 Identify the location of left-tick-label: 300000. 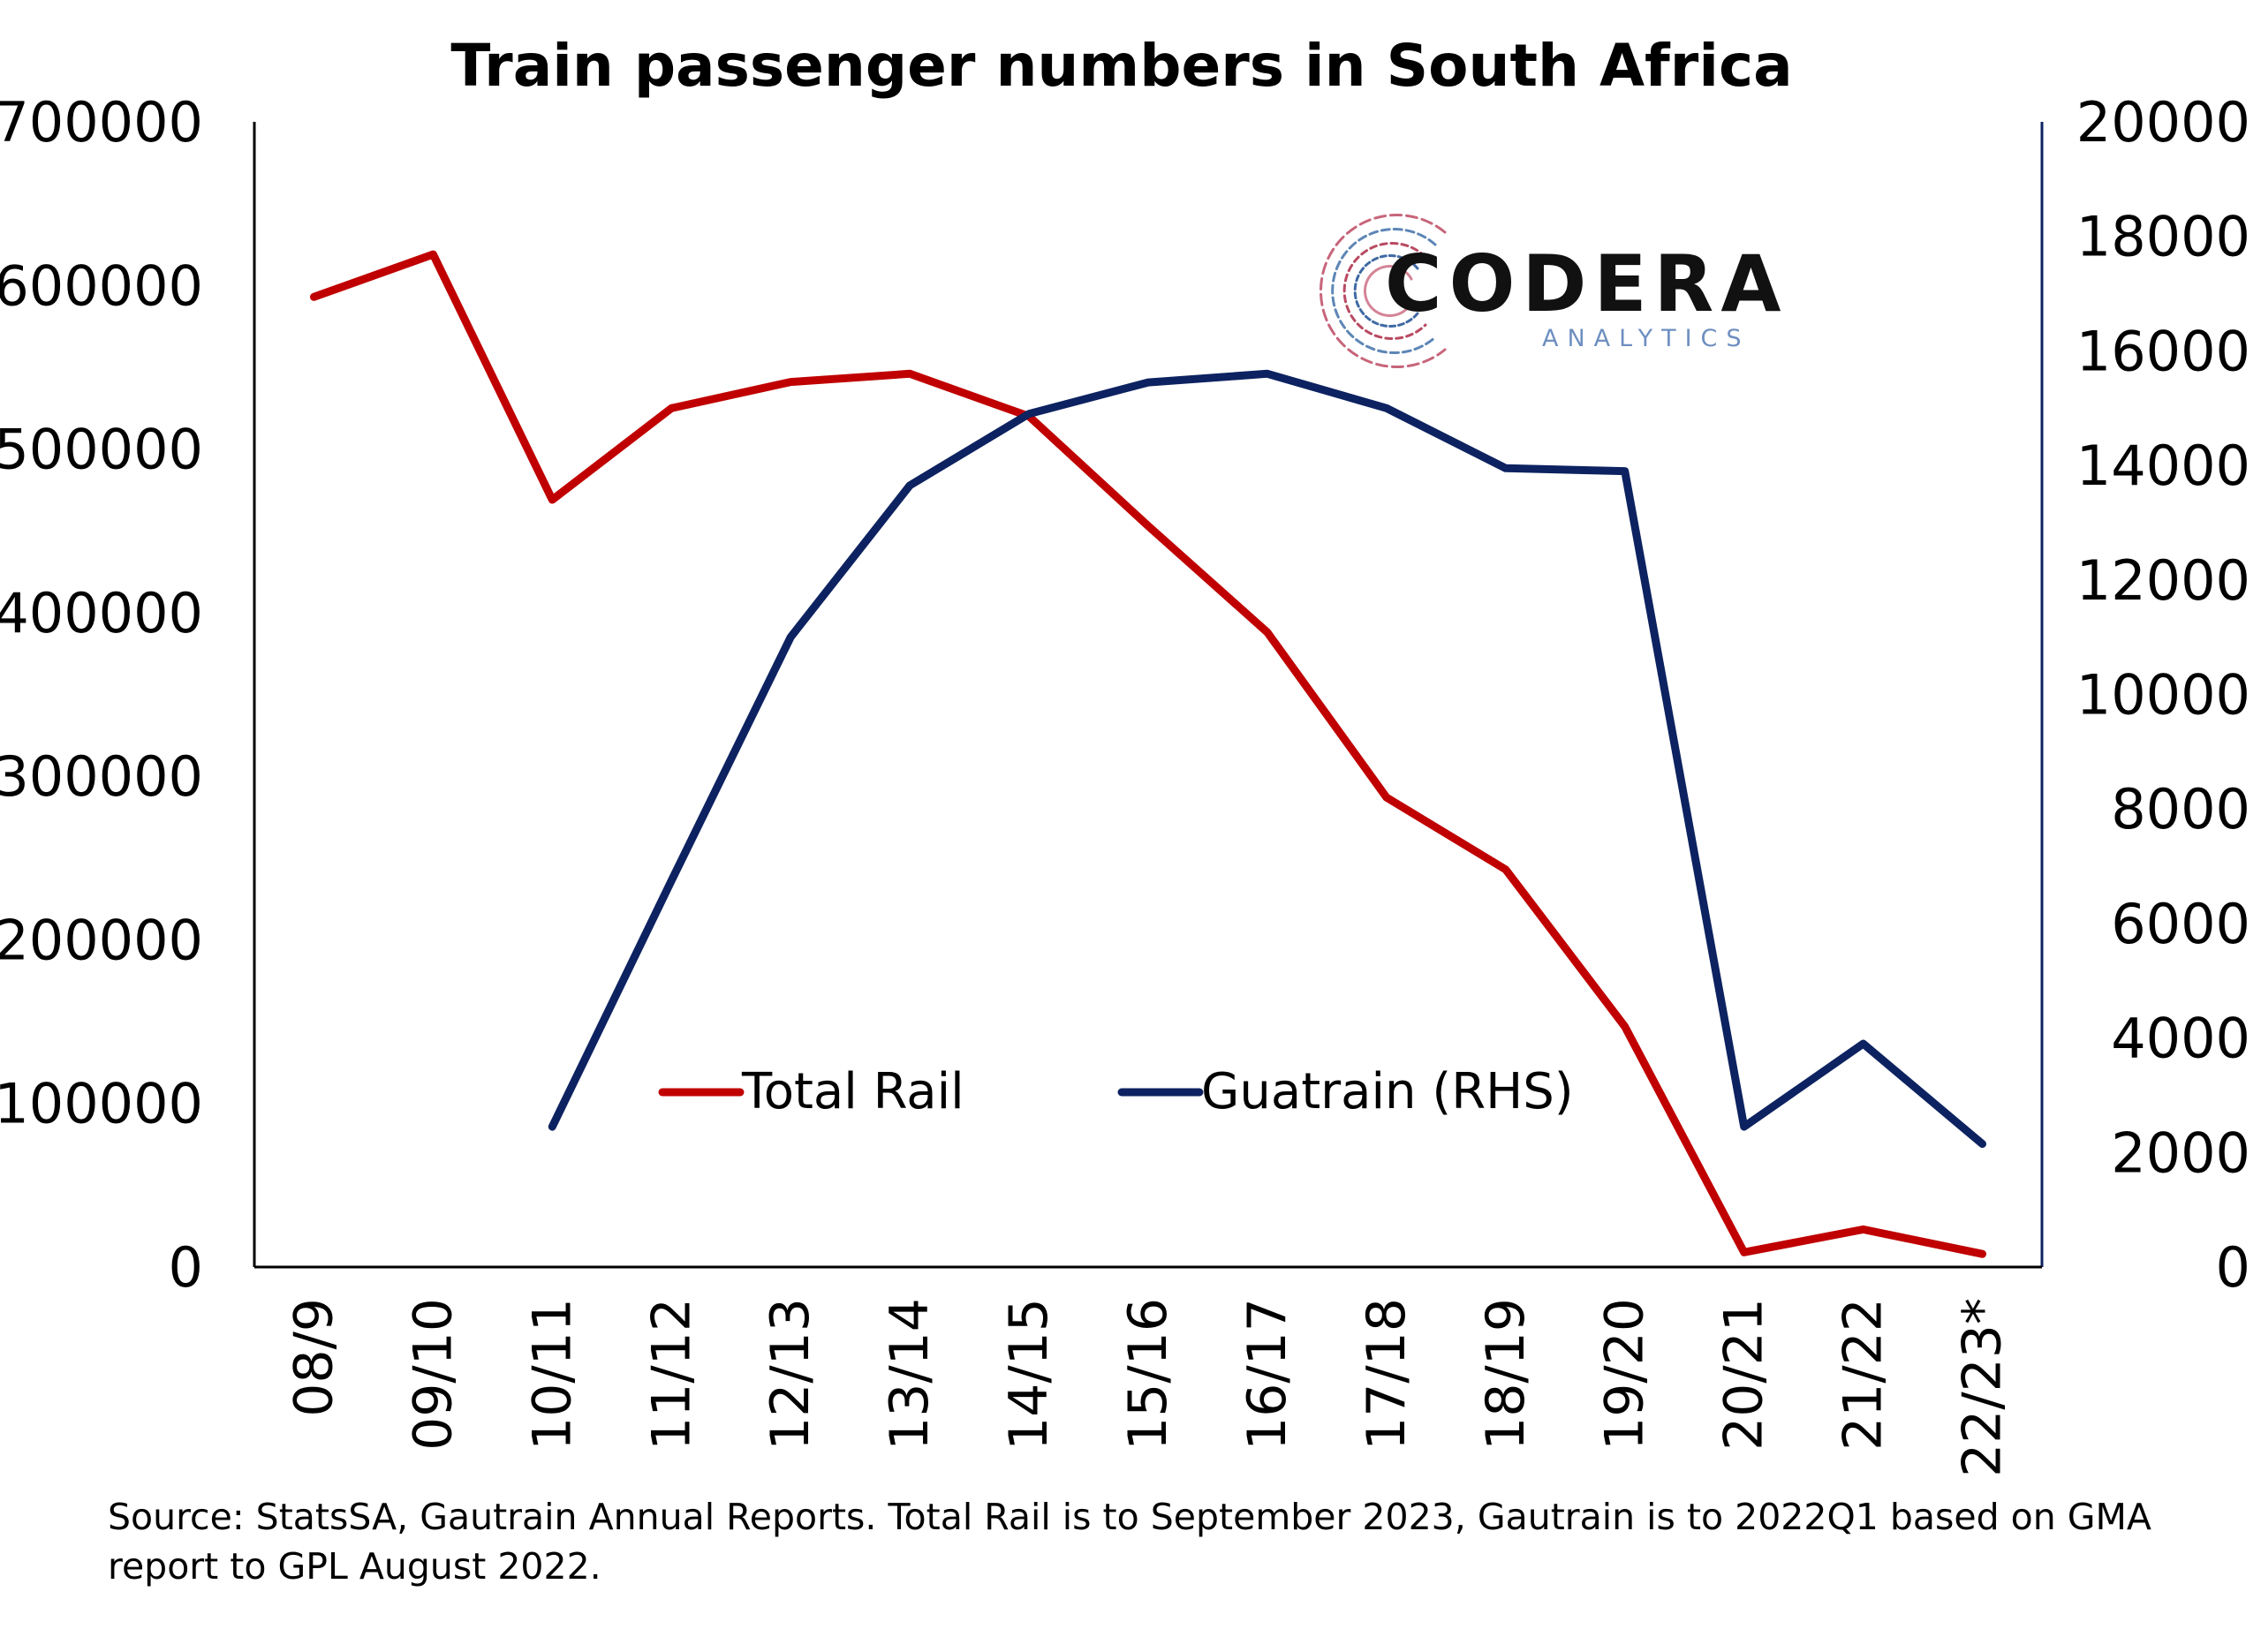
(101, 776).